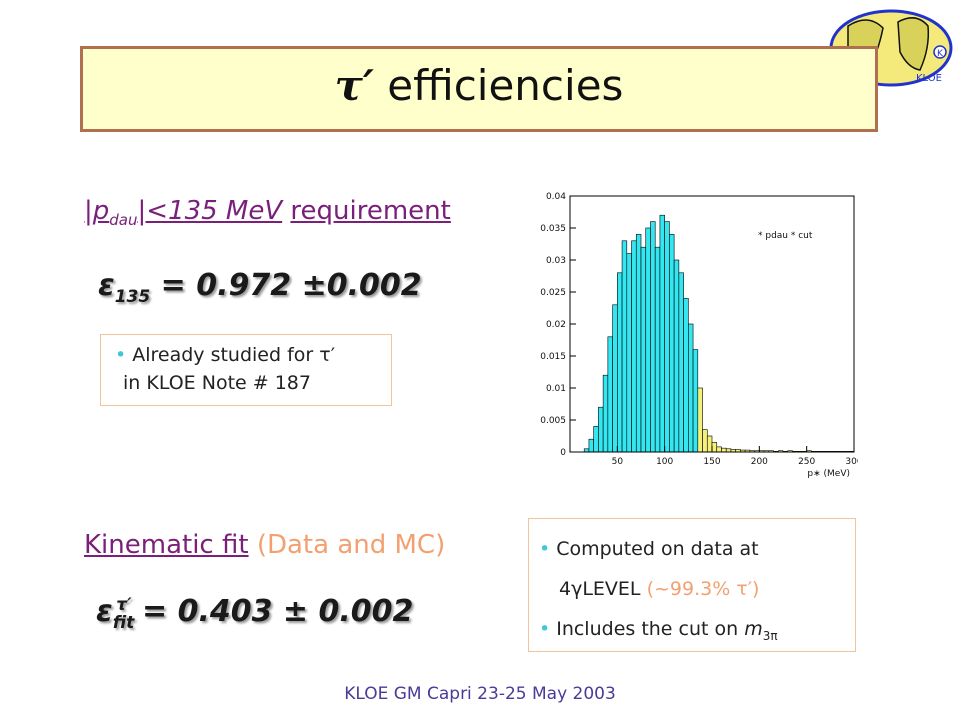  I want to click on requirement-line: |pdau|<135 MeV requirement, so click(267, 212).